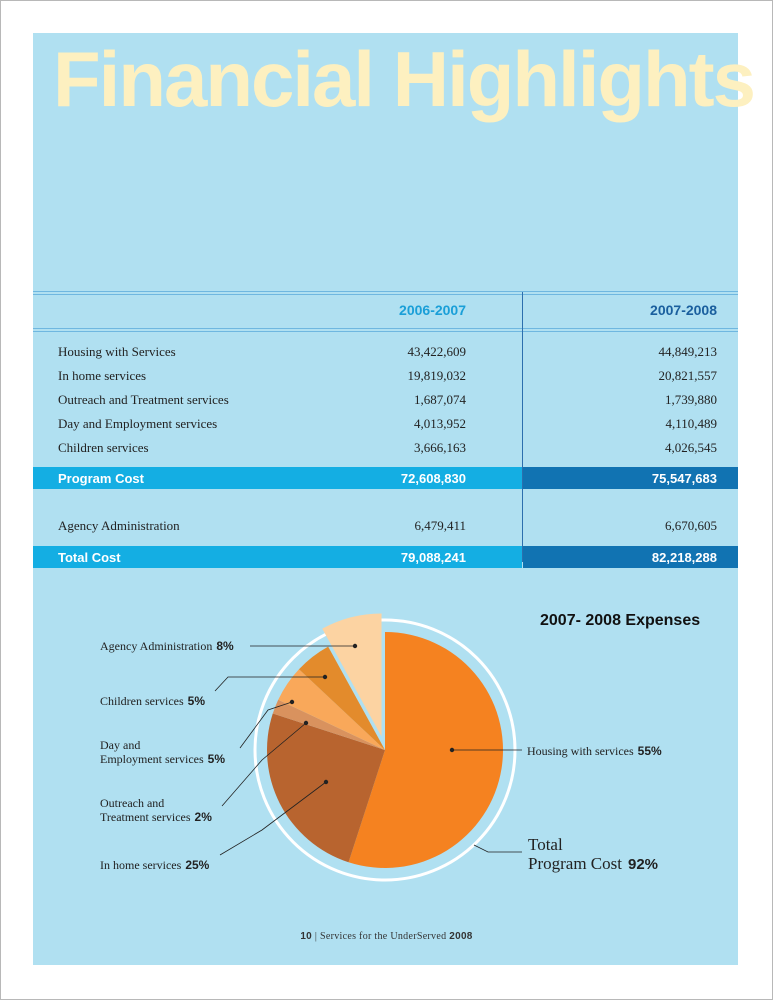 Image resolution: width=773 pixels, height=1000 pixels. I want to click on legend-children-pct: 5%, so click(196, 701).